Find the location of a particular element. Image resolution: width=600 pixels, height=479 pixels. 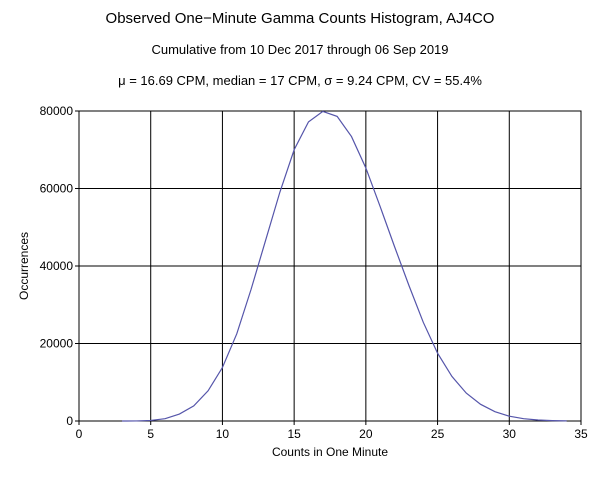

x-tick-label: 10 is located at coordinates (223, 434).